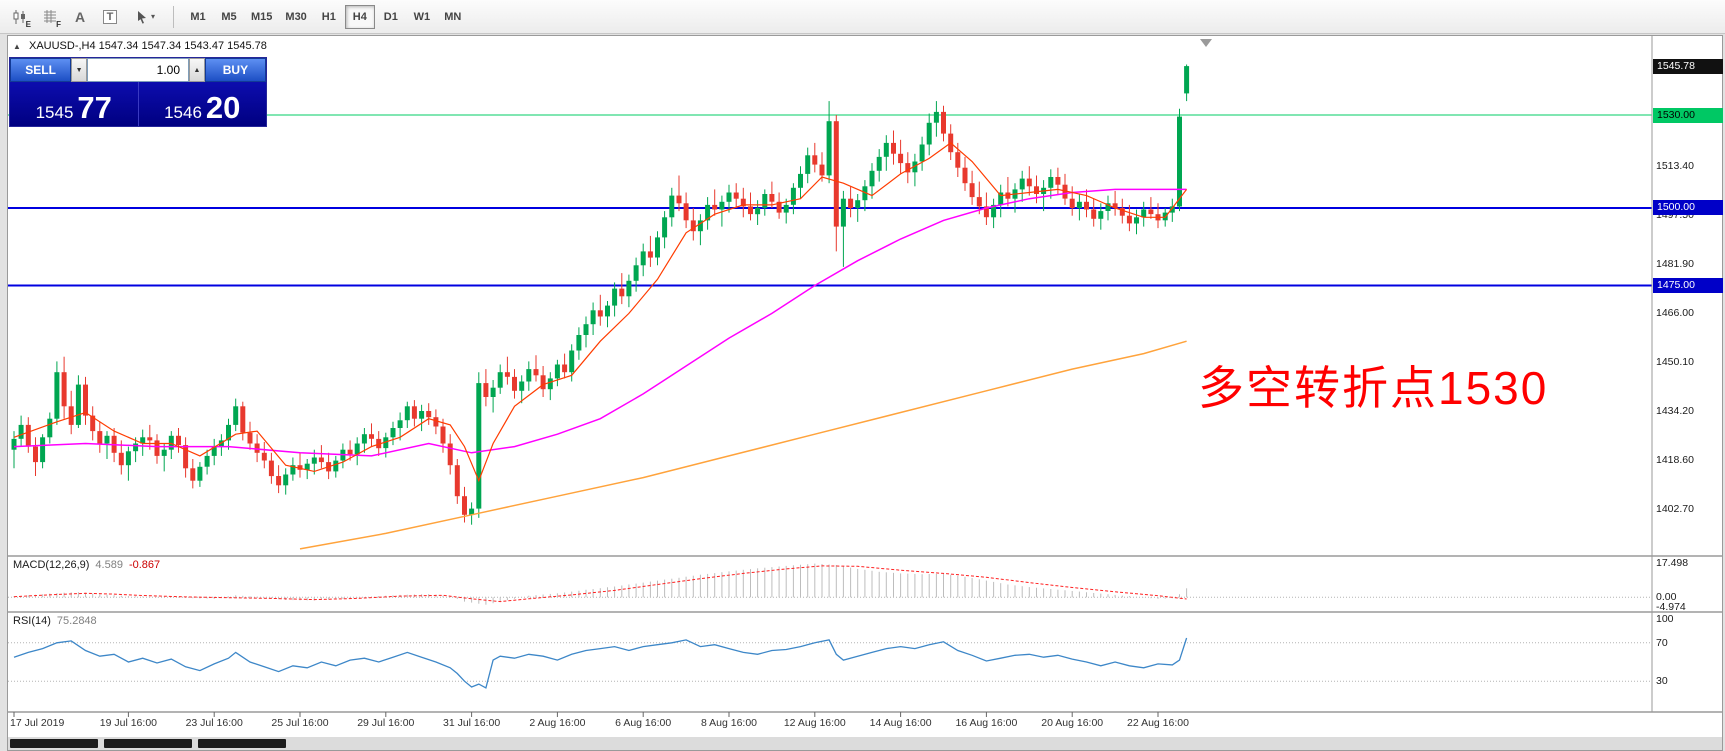  I want to click on price-axis-label: 1466.00, so click(1675, 312).